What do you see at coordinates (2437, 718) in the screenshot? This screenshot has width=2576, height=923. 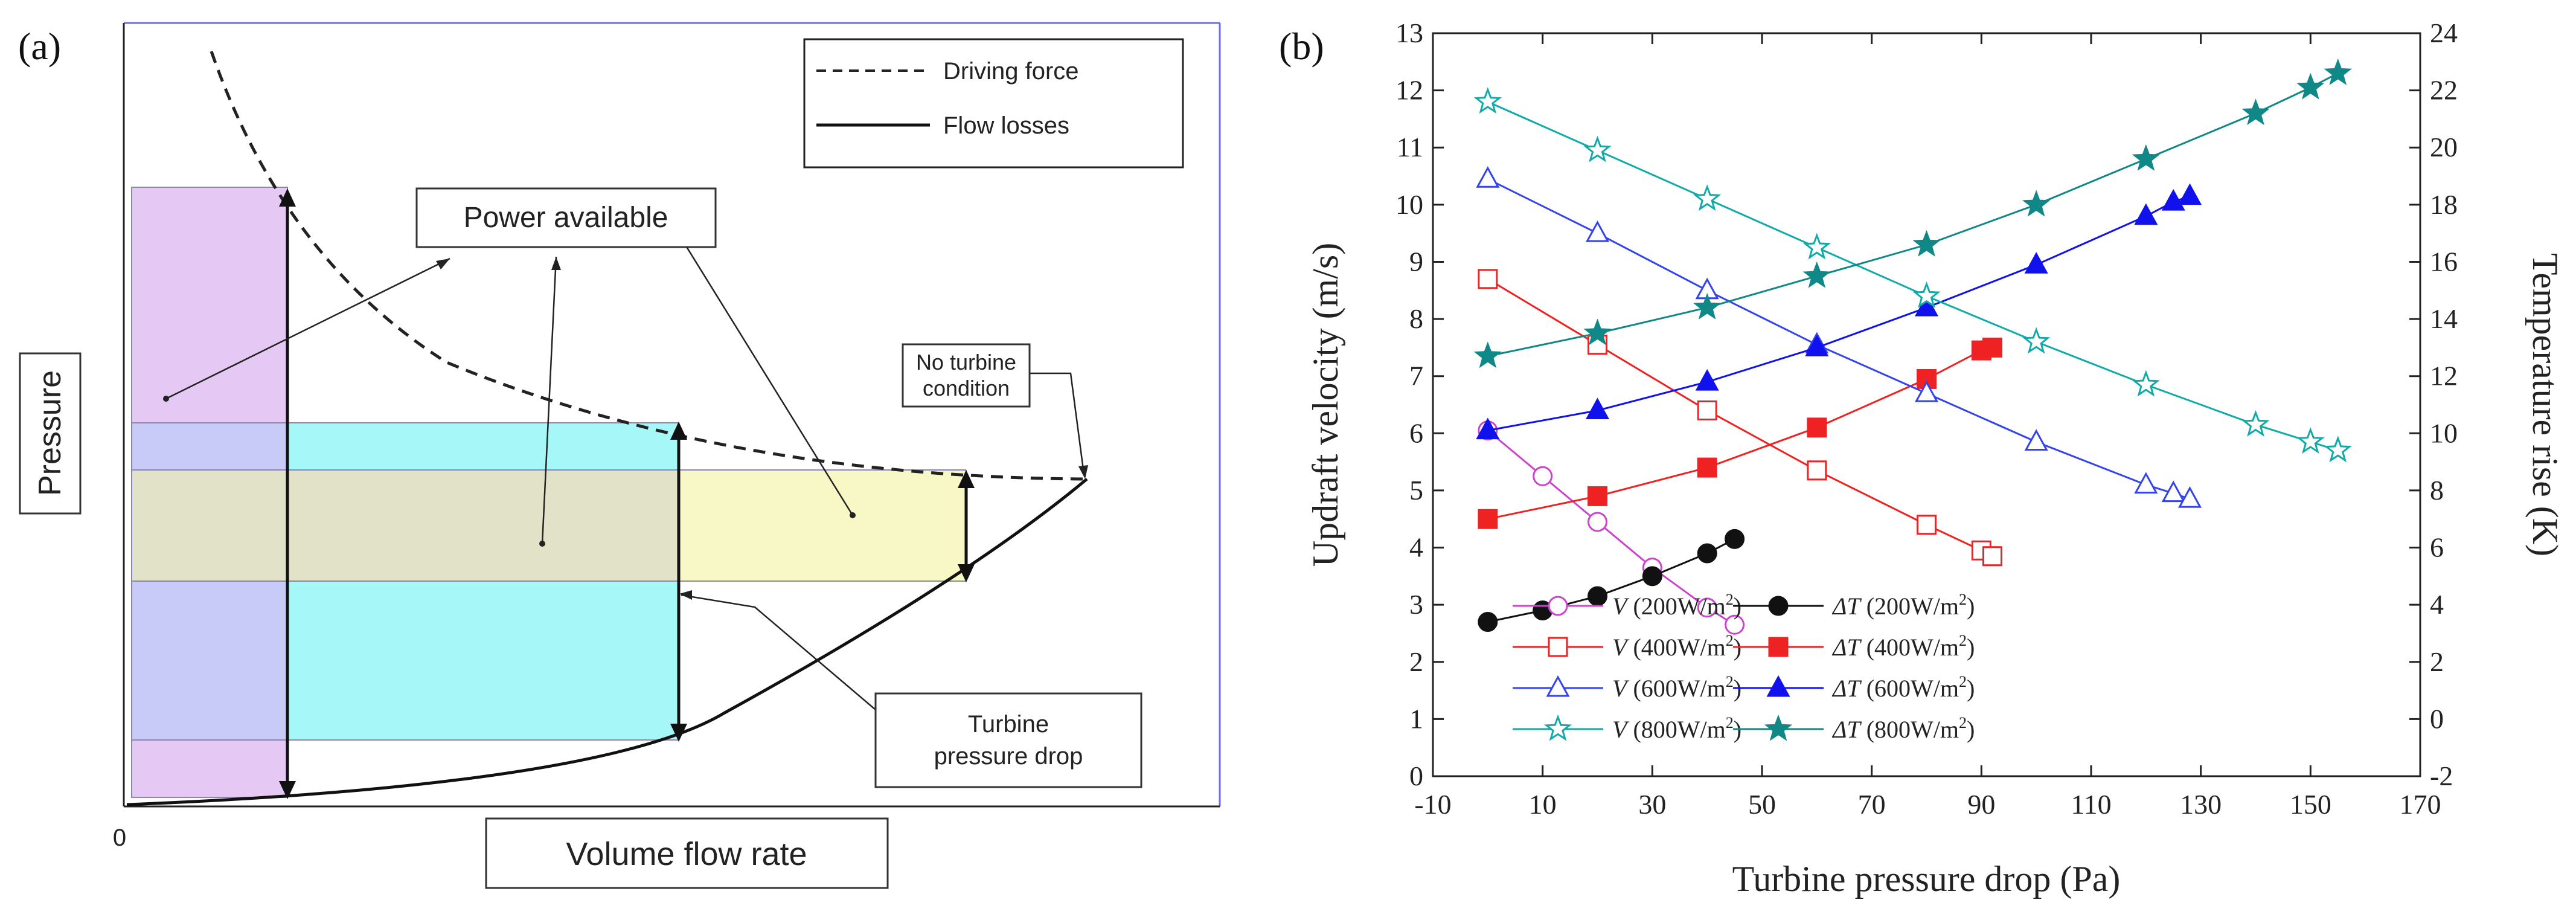 I see `y-right-tick-label: 0` at bounding box center [2437, 718].